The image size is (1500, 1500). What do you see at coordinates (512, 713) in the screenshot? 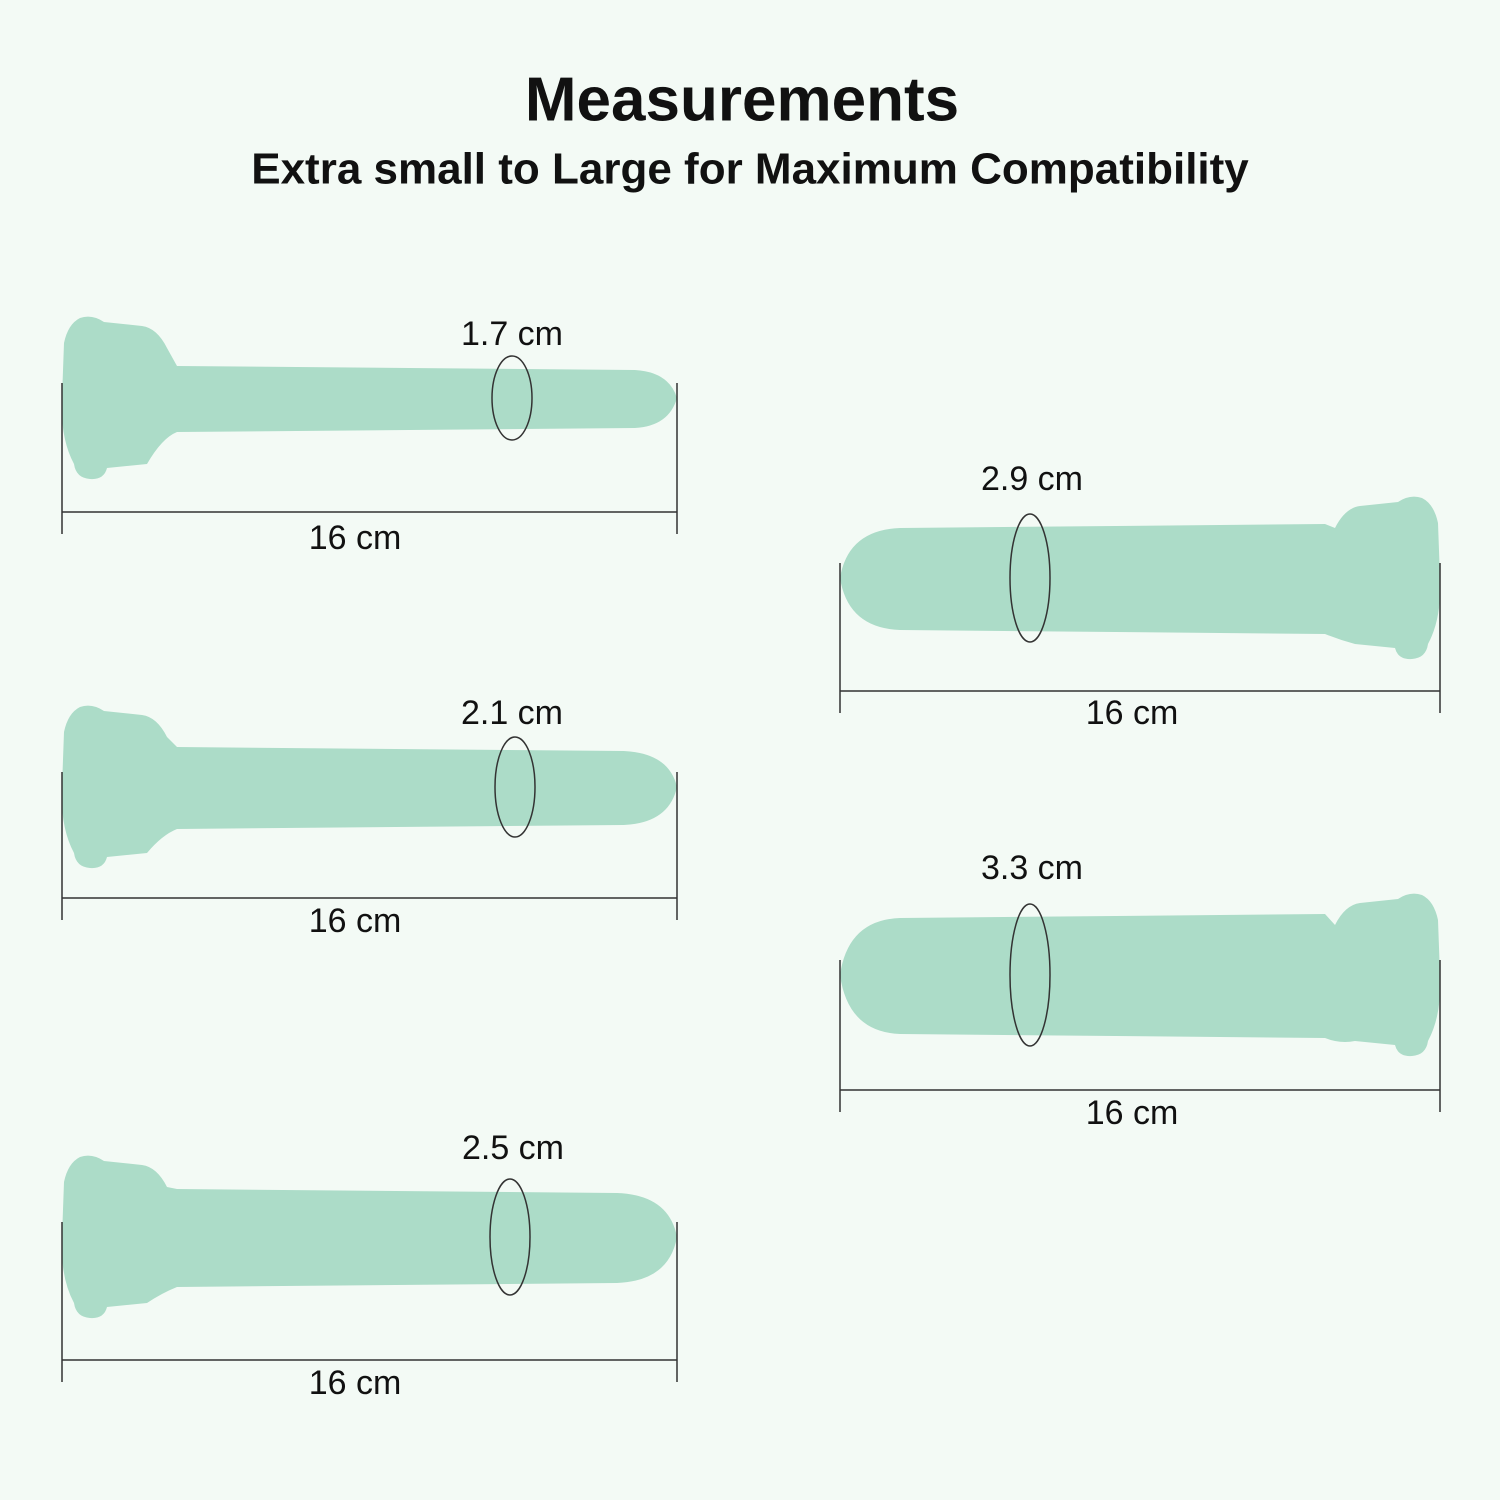
I see `diameter-label: 2.1 cm` at bounding box center [512, 713].